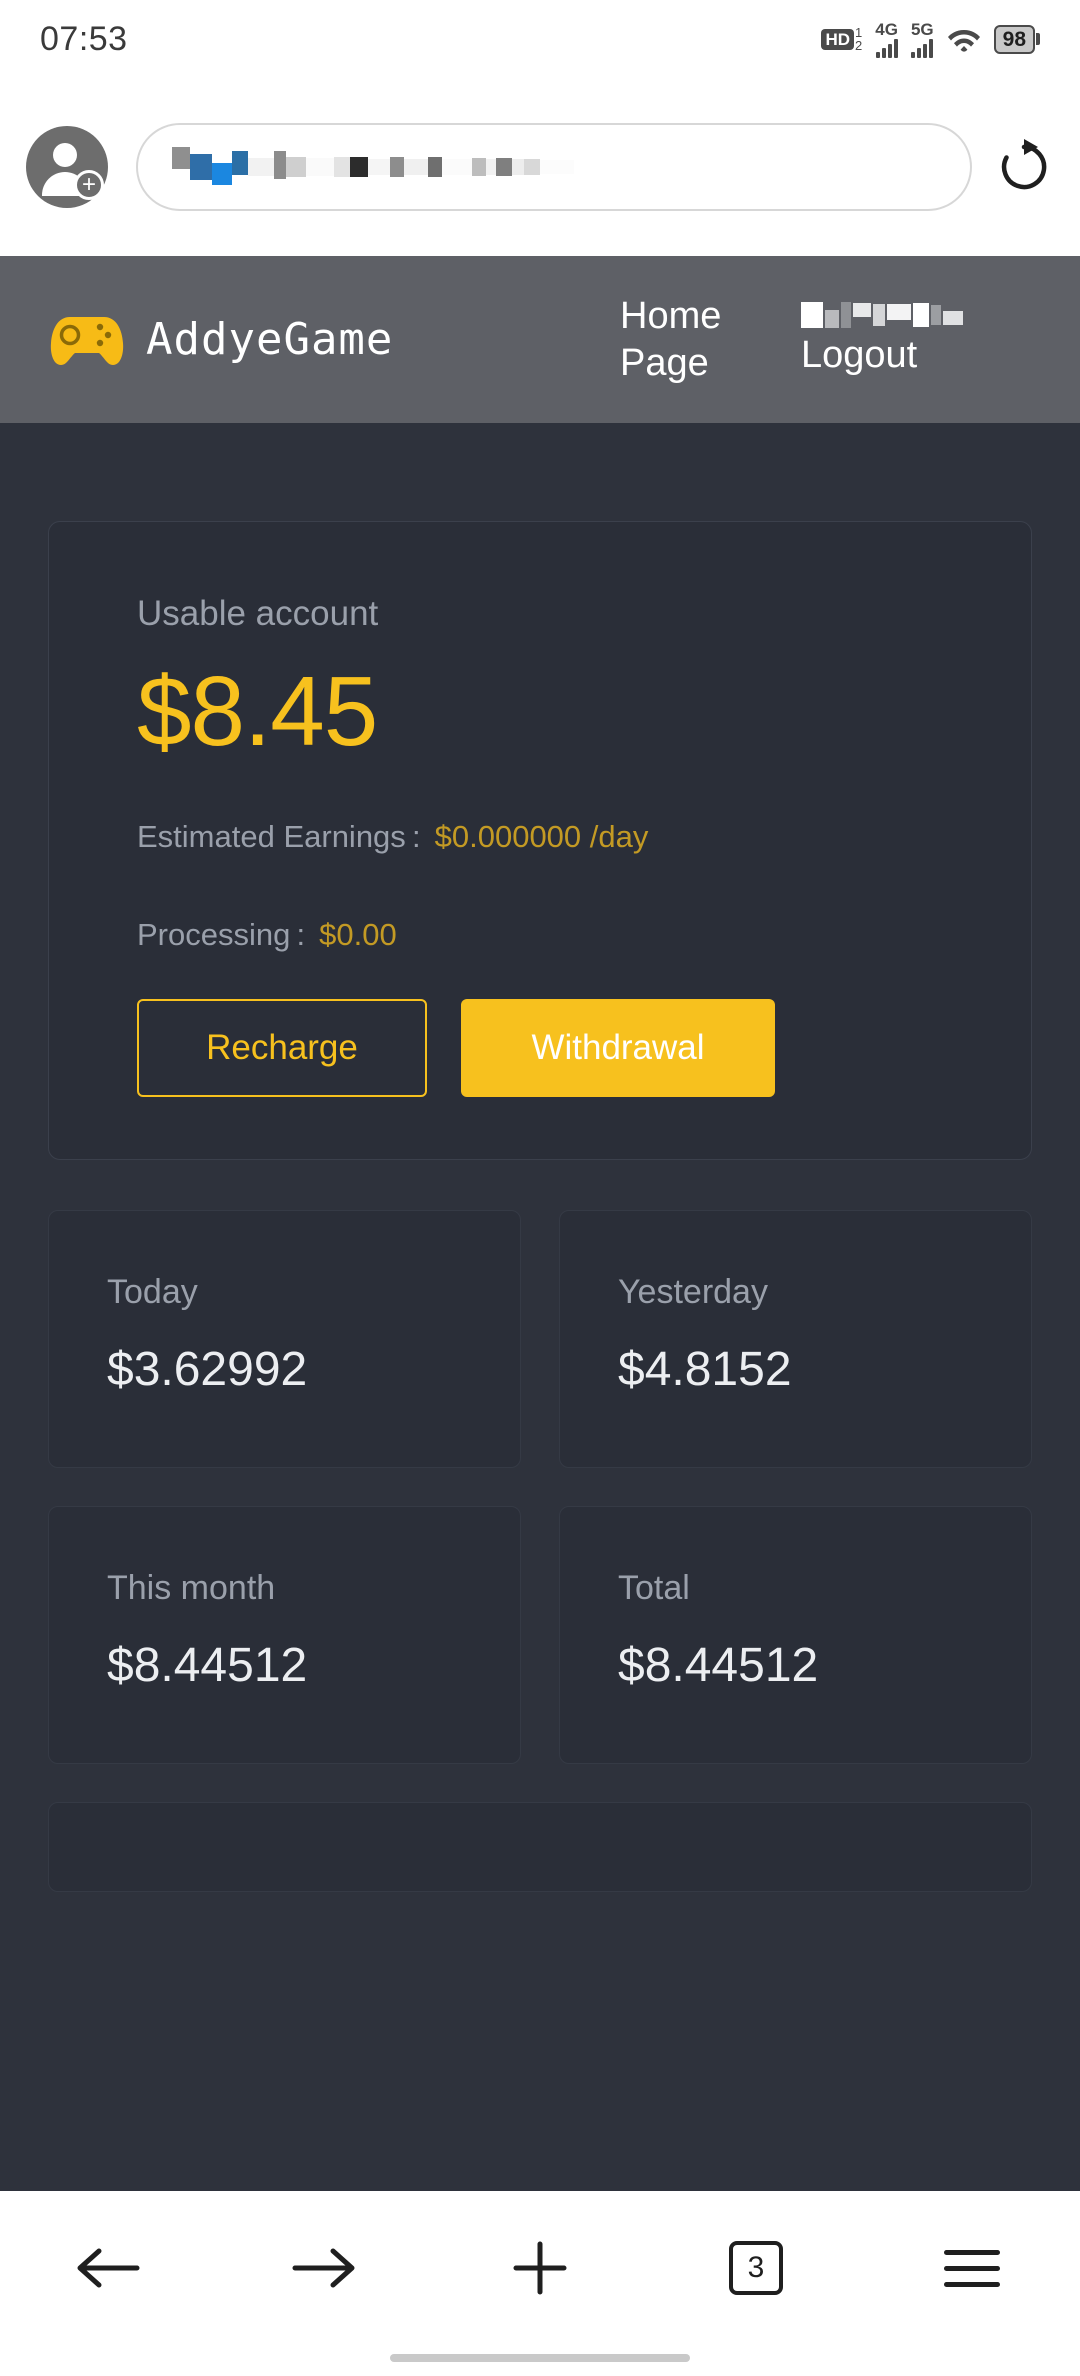 The width and height of the screenshot is (1080, 2376). Describe the element at coordinates (705, 1369) in the screenshot. I see `stat-value: $4.8152` at that location.